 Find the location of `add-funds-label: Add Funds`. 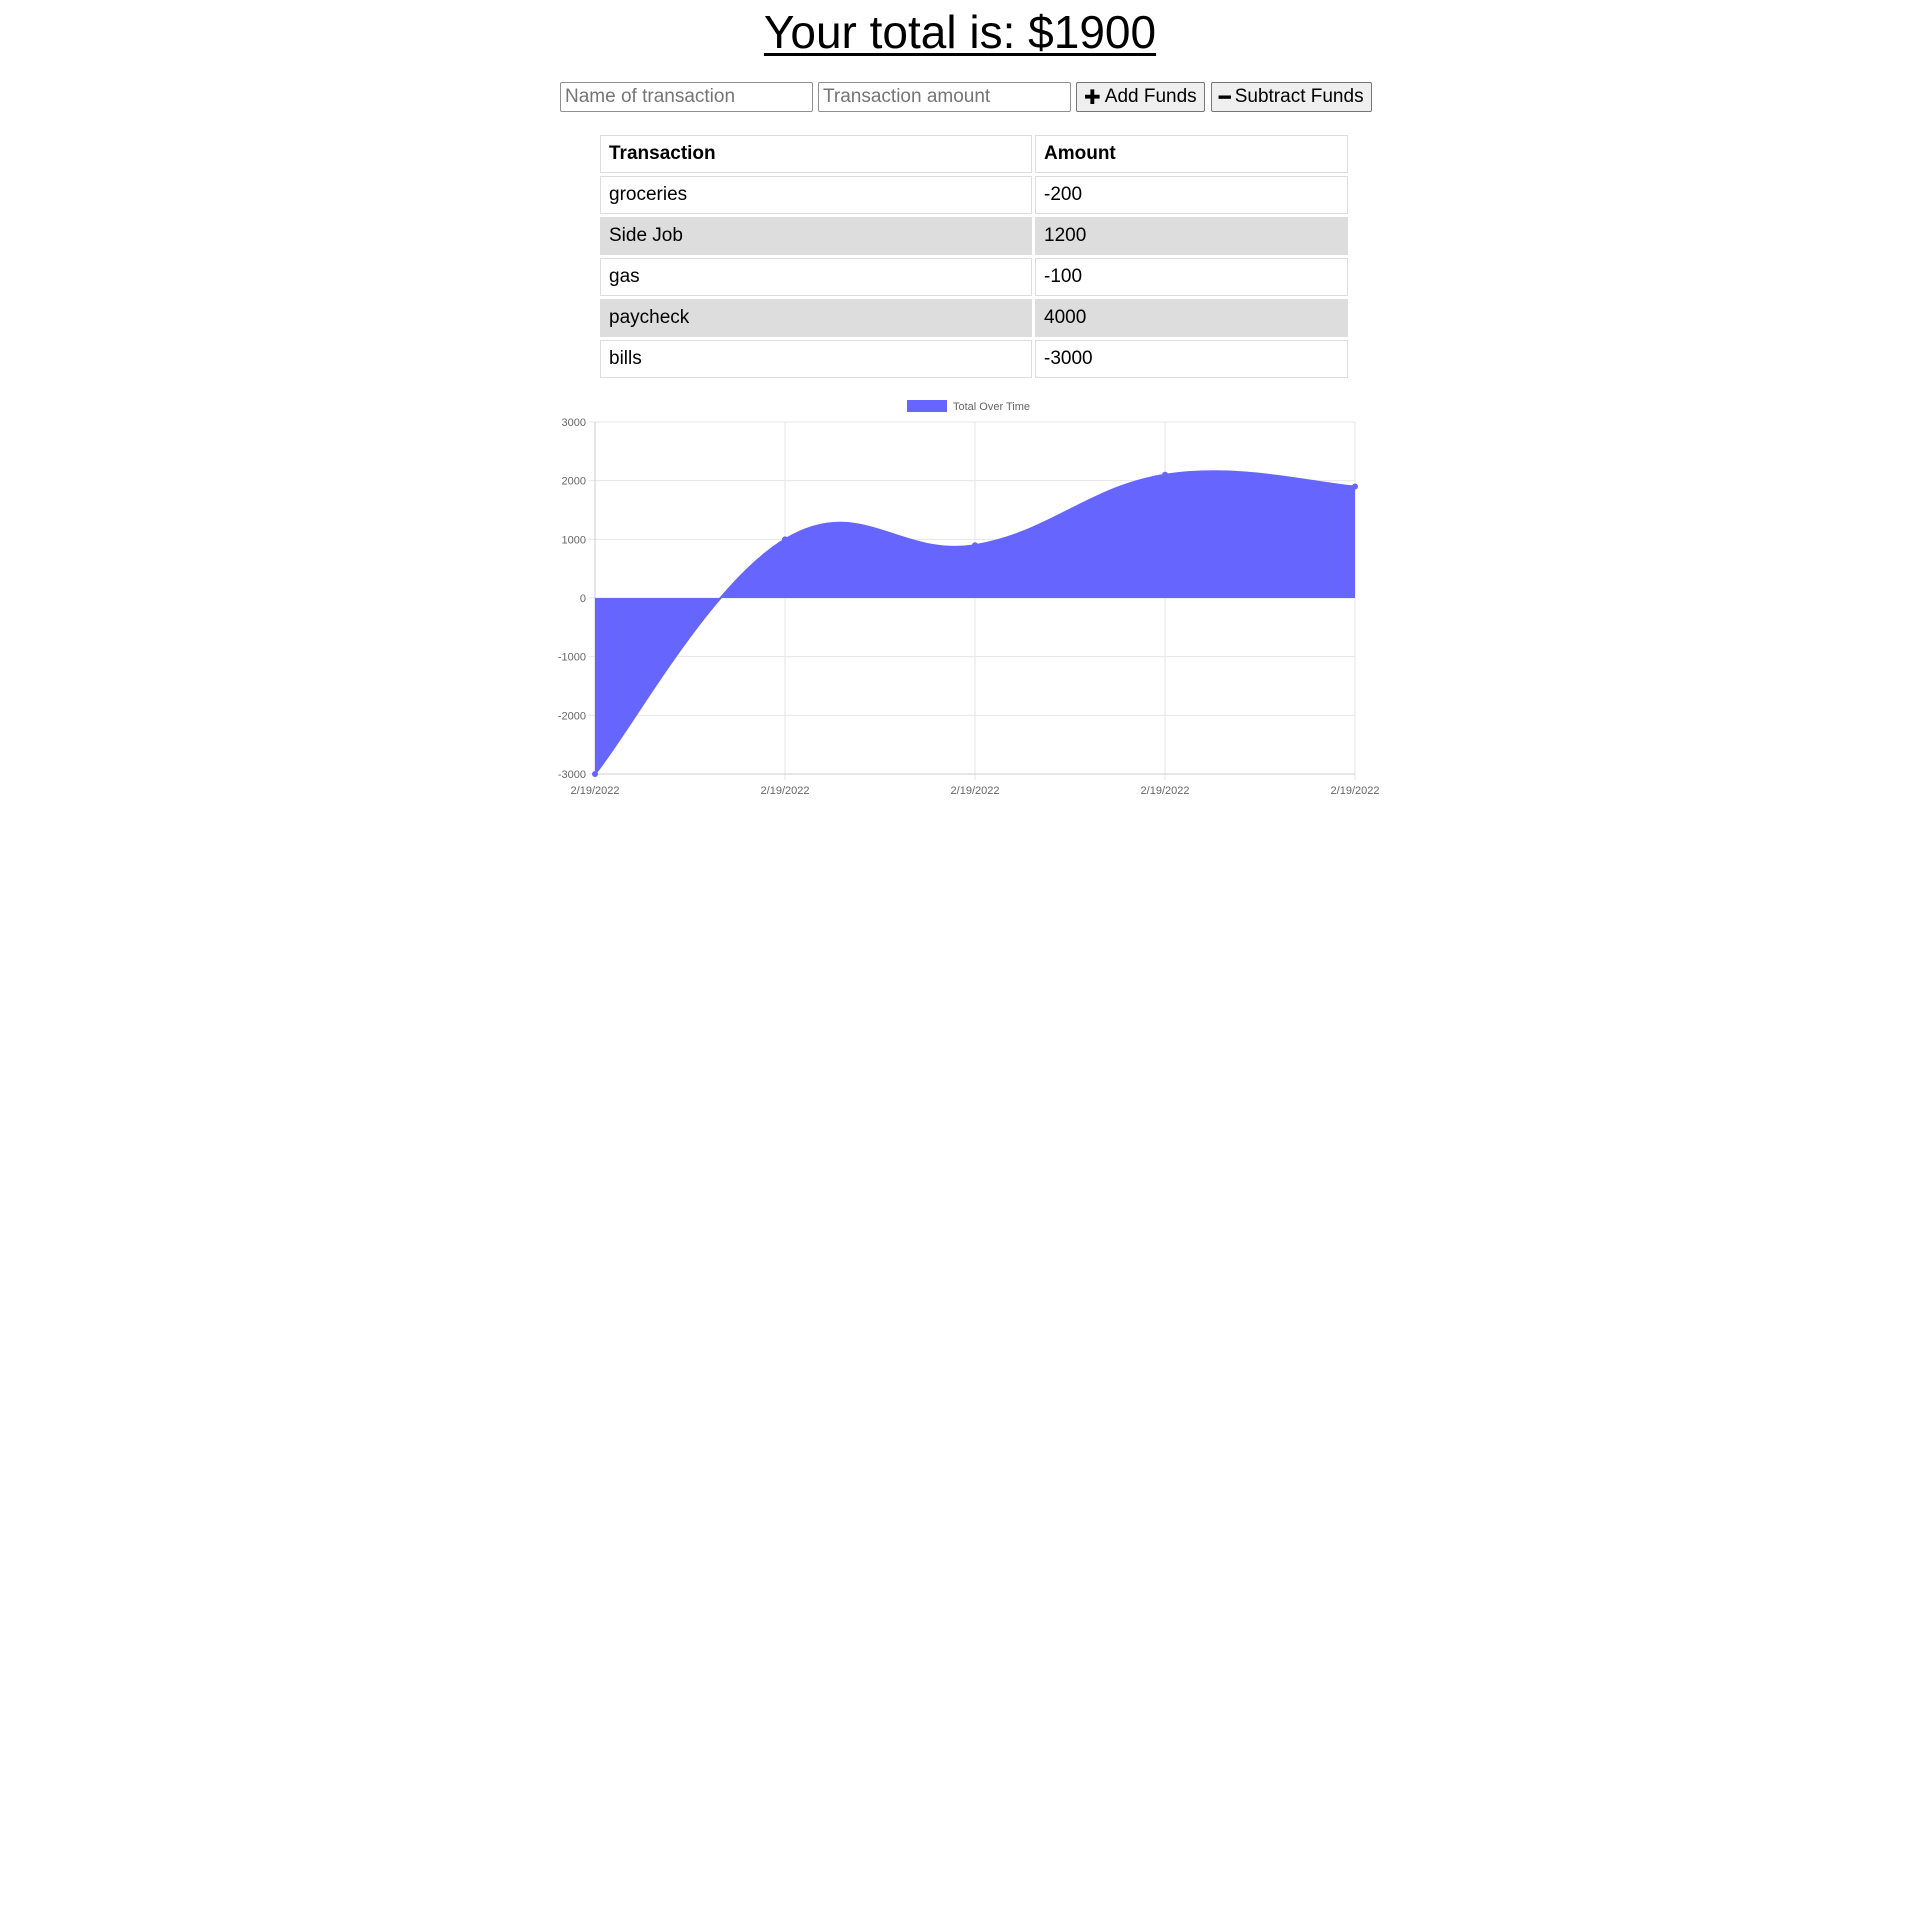

add-funds-label: Add Funds is located at coordinates (1150, 96).